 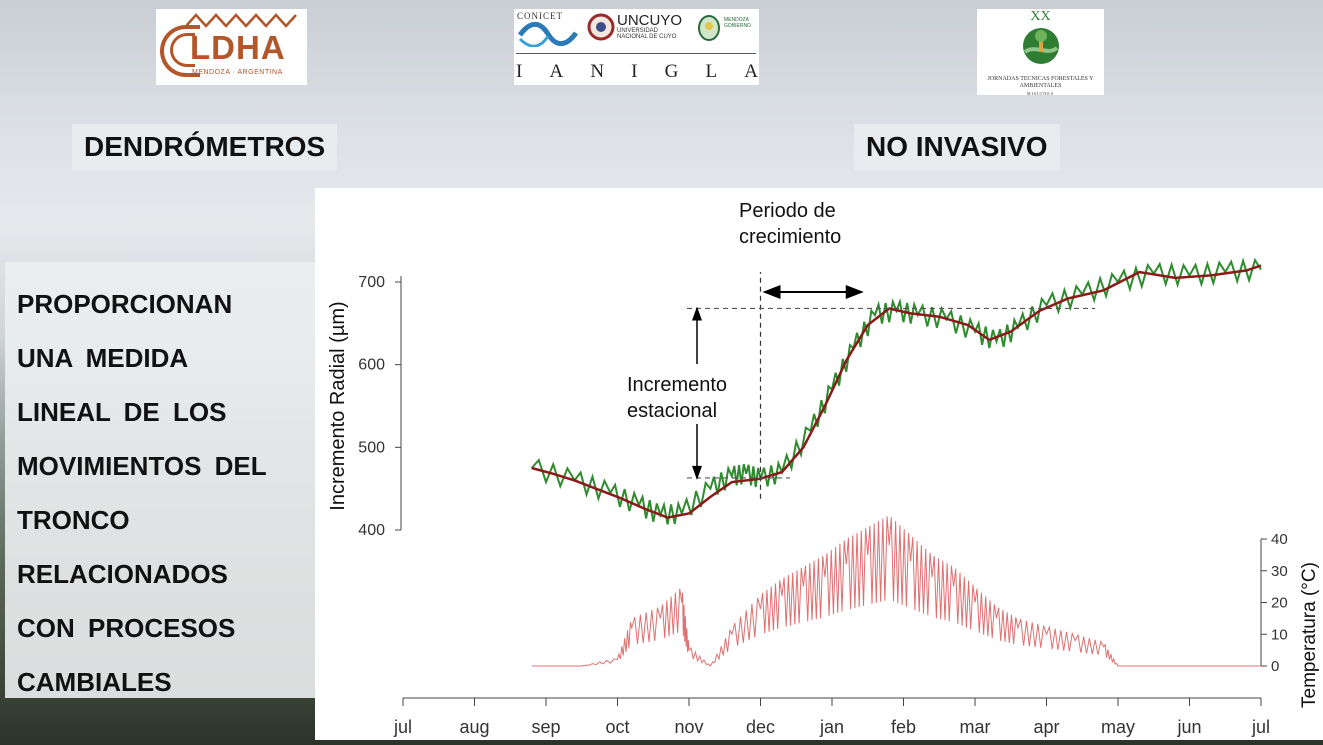 What do you see at coordinates (241, 20) in the screenshot?
I see `mountain-zigzag-icon` at bounding box center [241, 20].